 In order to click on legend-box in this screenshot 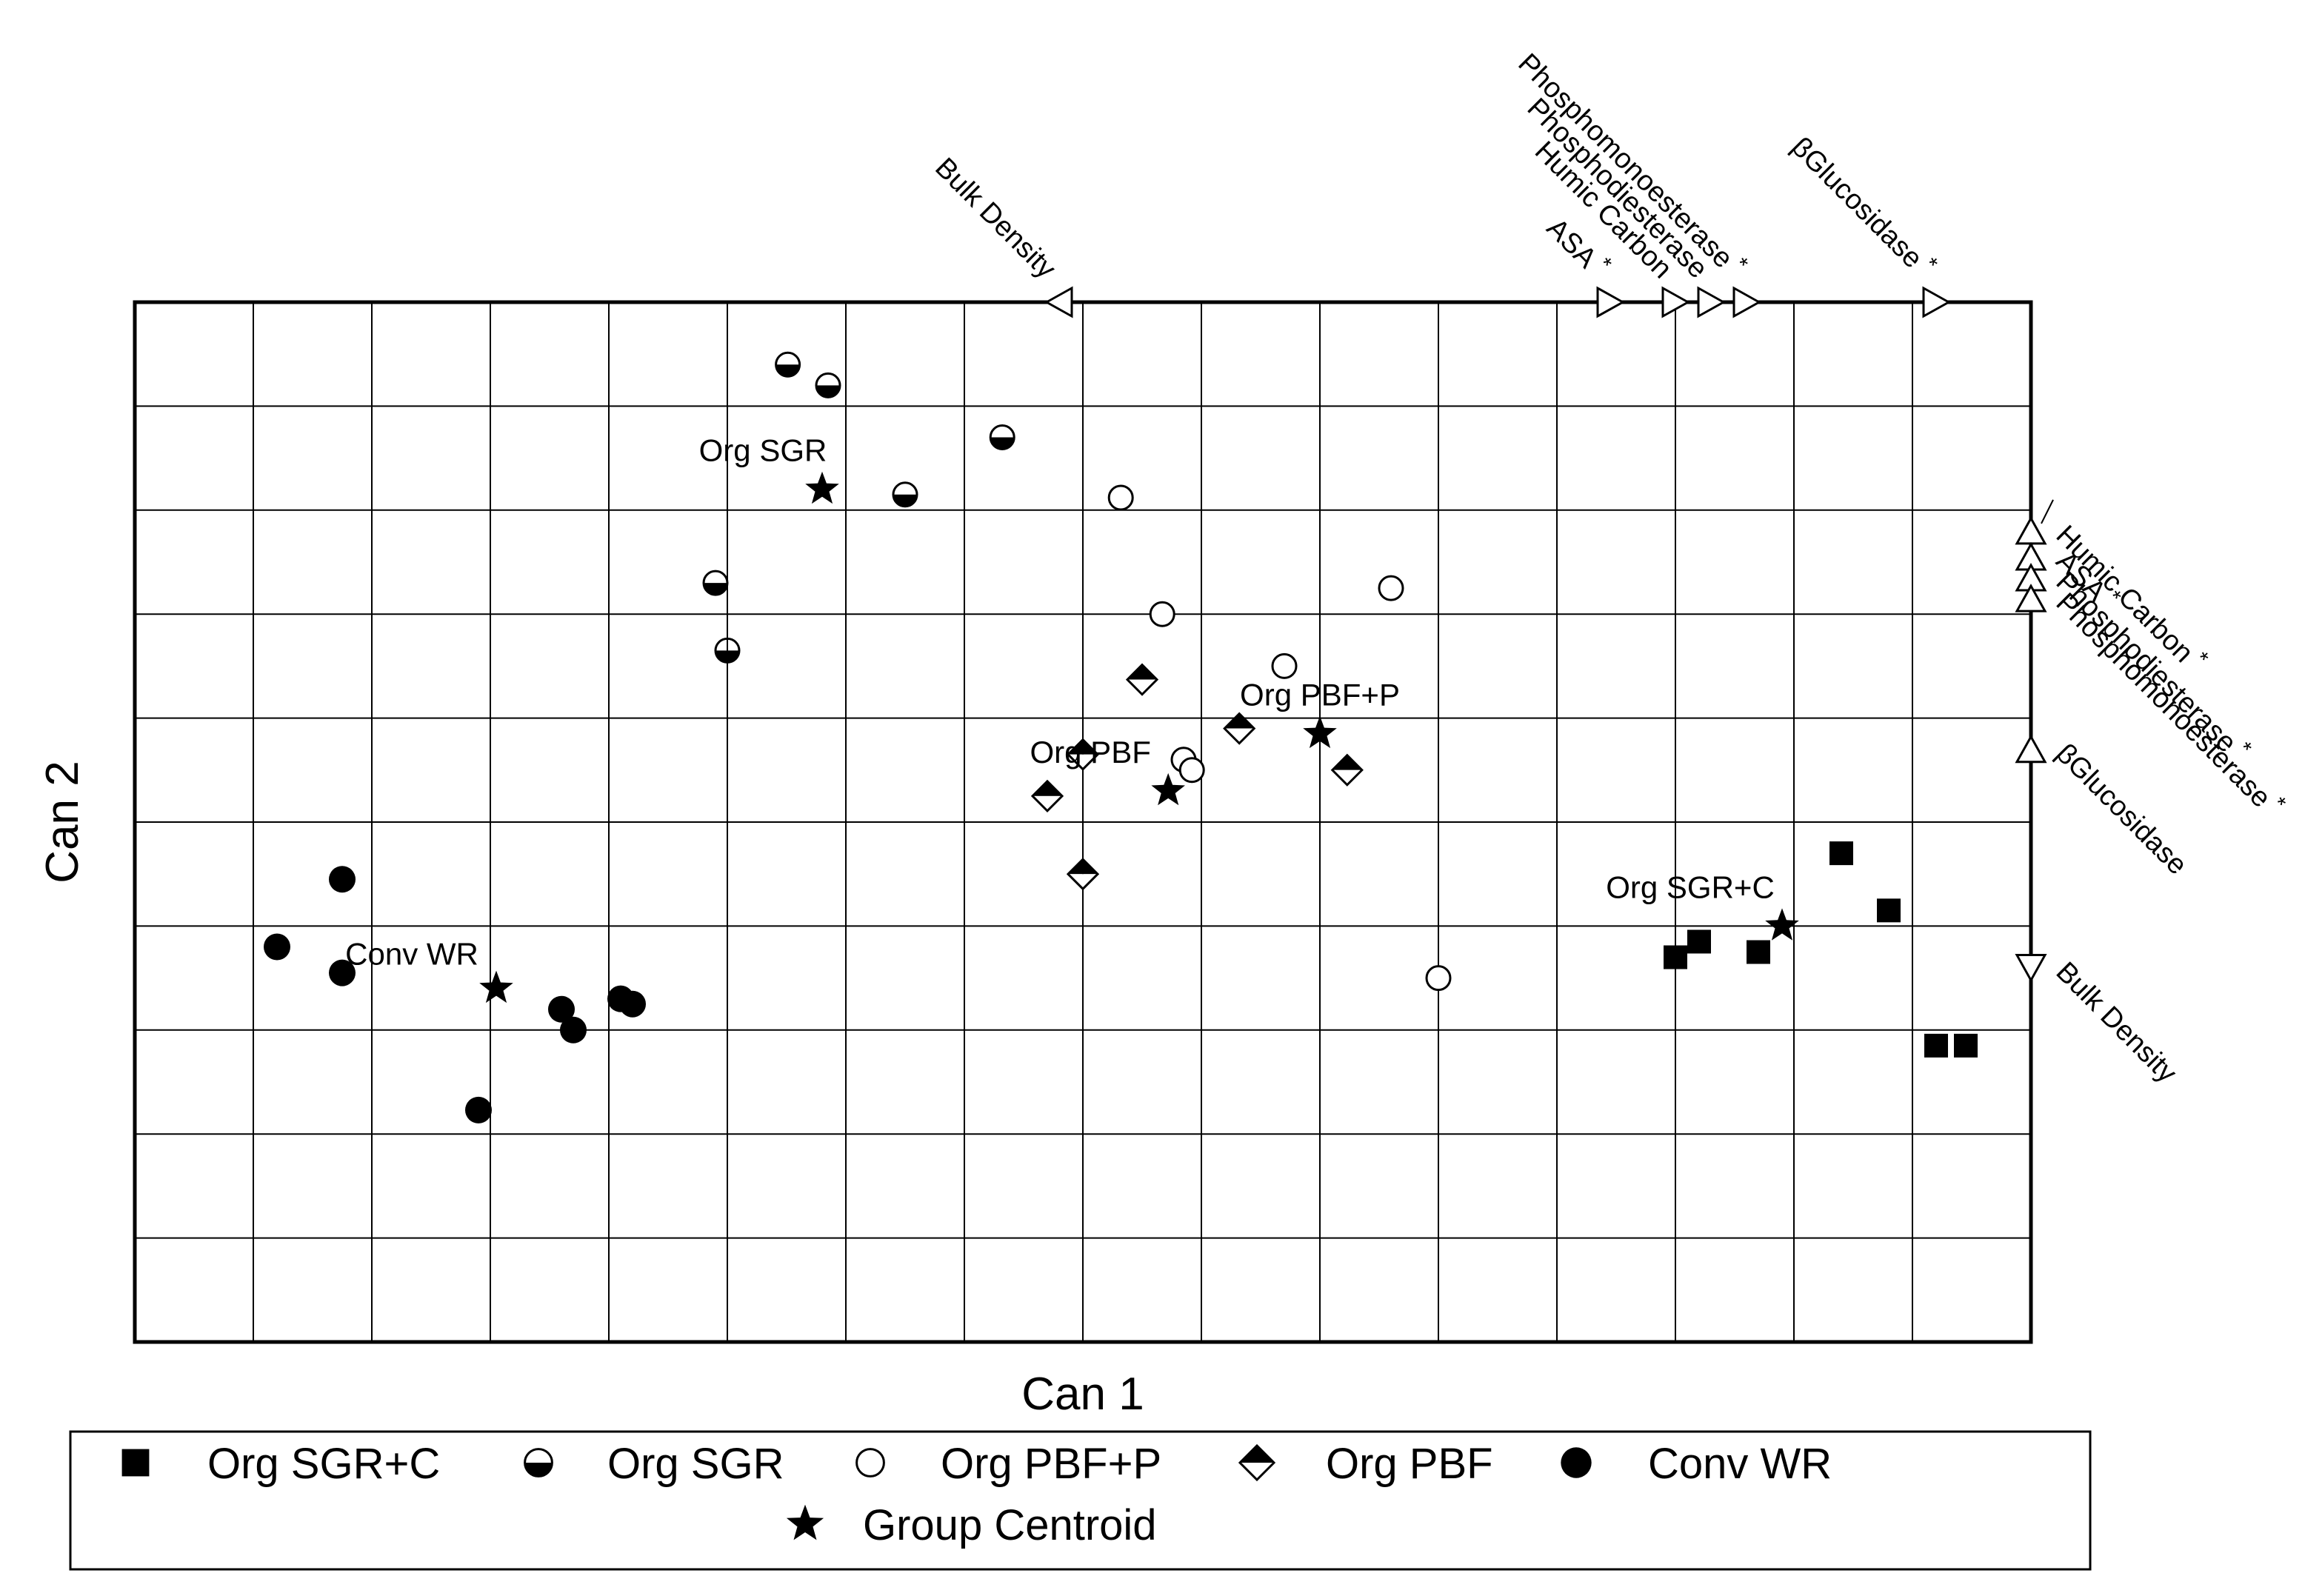, I will do `click(1080, 1500)`.